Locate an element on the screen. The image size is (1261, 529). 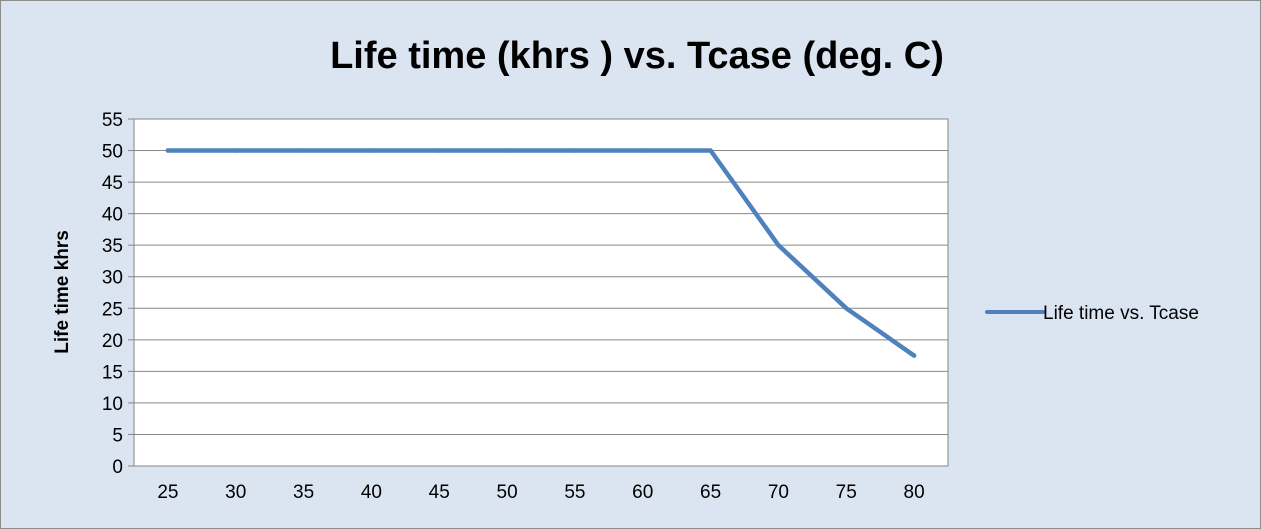
legend: Life time vs. Tcase is located at coordinates (1092, 313).